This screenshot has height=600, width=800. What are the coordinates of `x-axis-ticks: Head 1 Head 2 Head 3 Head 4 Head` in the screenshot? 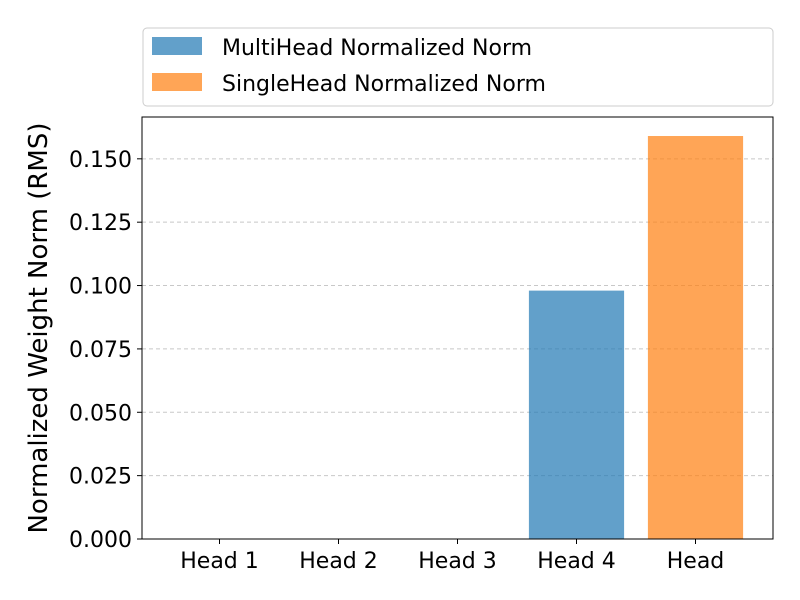 It's located at (452, 556).